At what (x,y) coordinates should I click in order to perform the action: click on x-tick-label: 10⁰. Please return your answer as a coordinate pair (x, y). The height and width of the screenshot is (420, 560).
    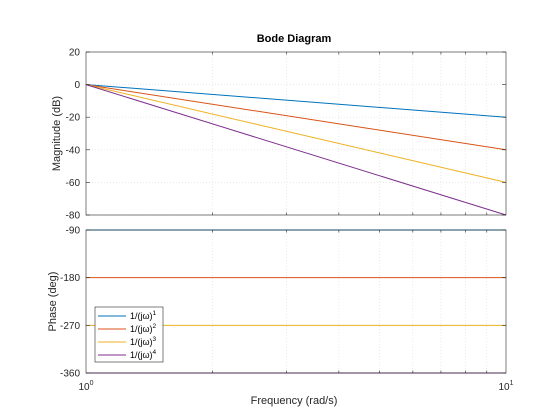
    Looking at the image, I should click on (85, 386).